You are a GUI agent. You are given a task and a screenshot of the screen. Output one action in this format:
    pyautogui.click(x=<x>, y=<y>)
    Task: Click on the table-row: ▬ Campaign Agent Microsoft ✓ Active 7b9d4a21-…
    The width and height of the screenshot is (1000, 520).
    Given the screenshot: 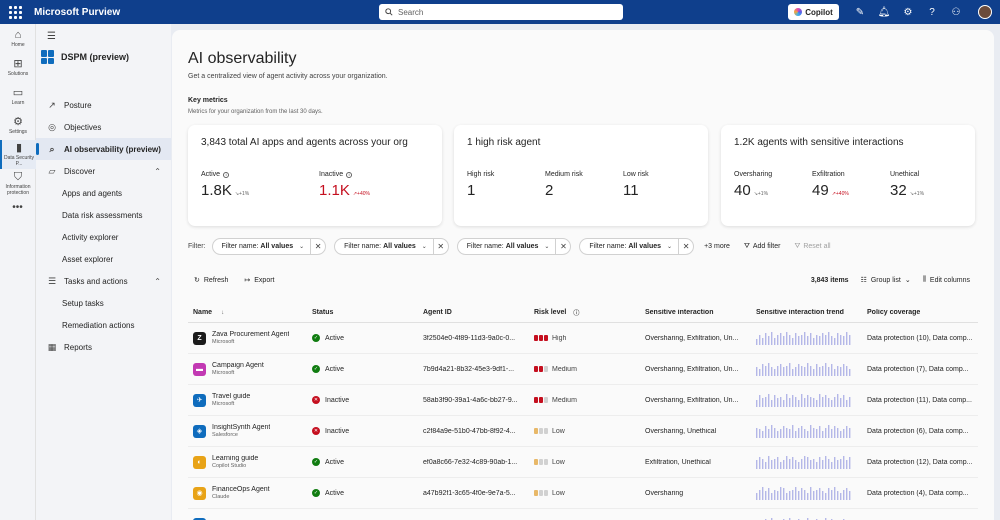 What is the action you would take?
    pyautogui.click(x=583, y=369)
    